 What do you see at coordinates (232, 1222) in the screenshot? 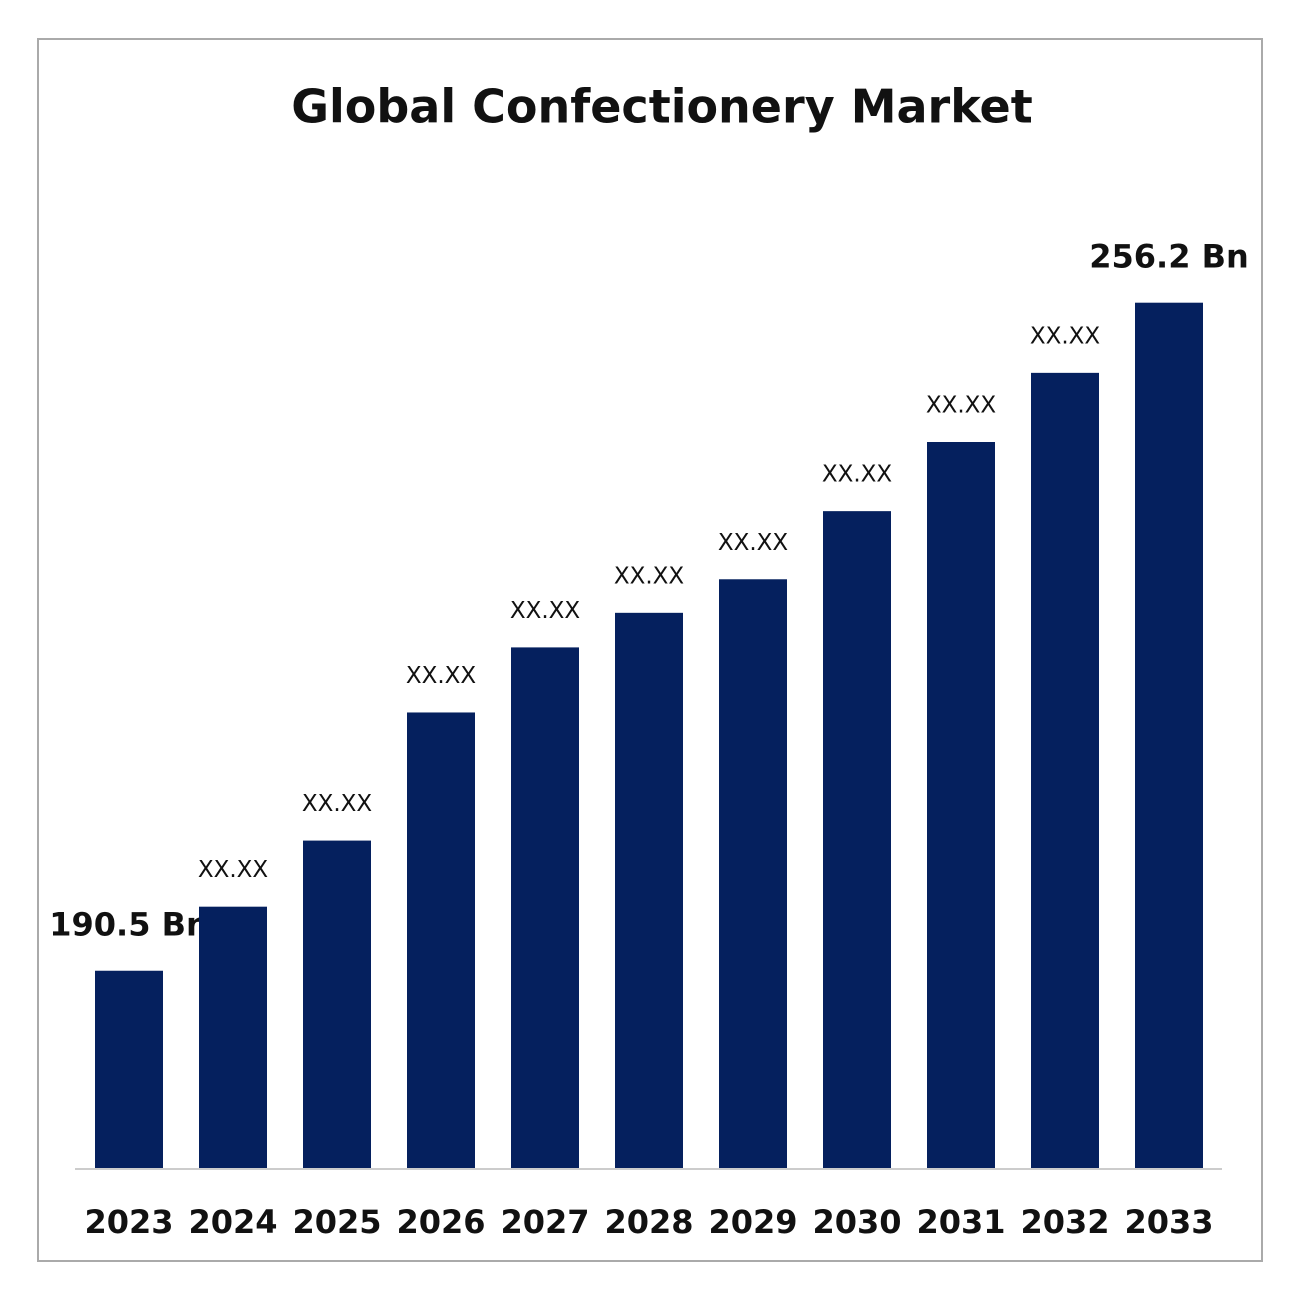
I see `x-tick-label: 2024` at bounding box center [232, 1222].